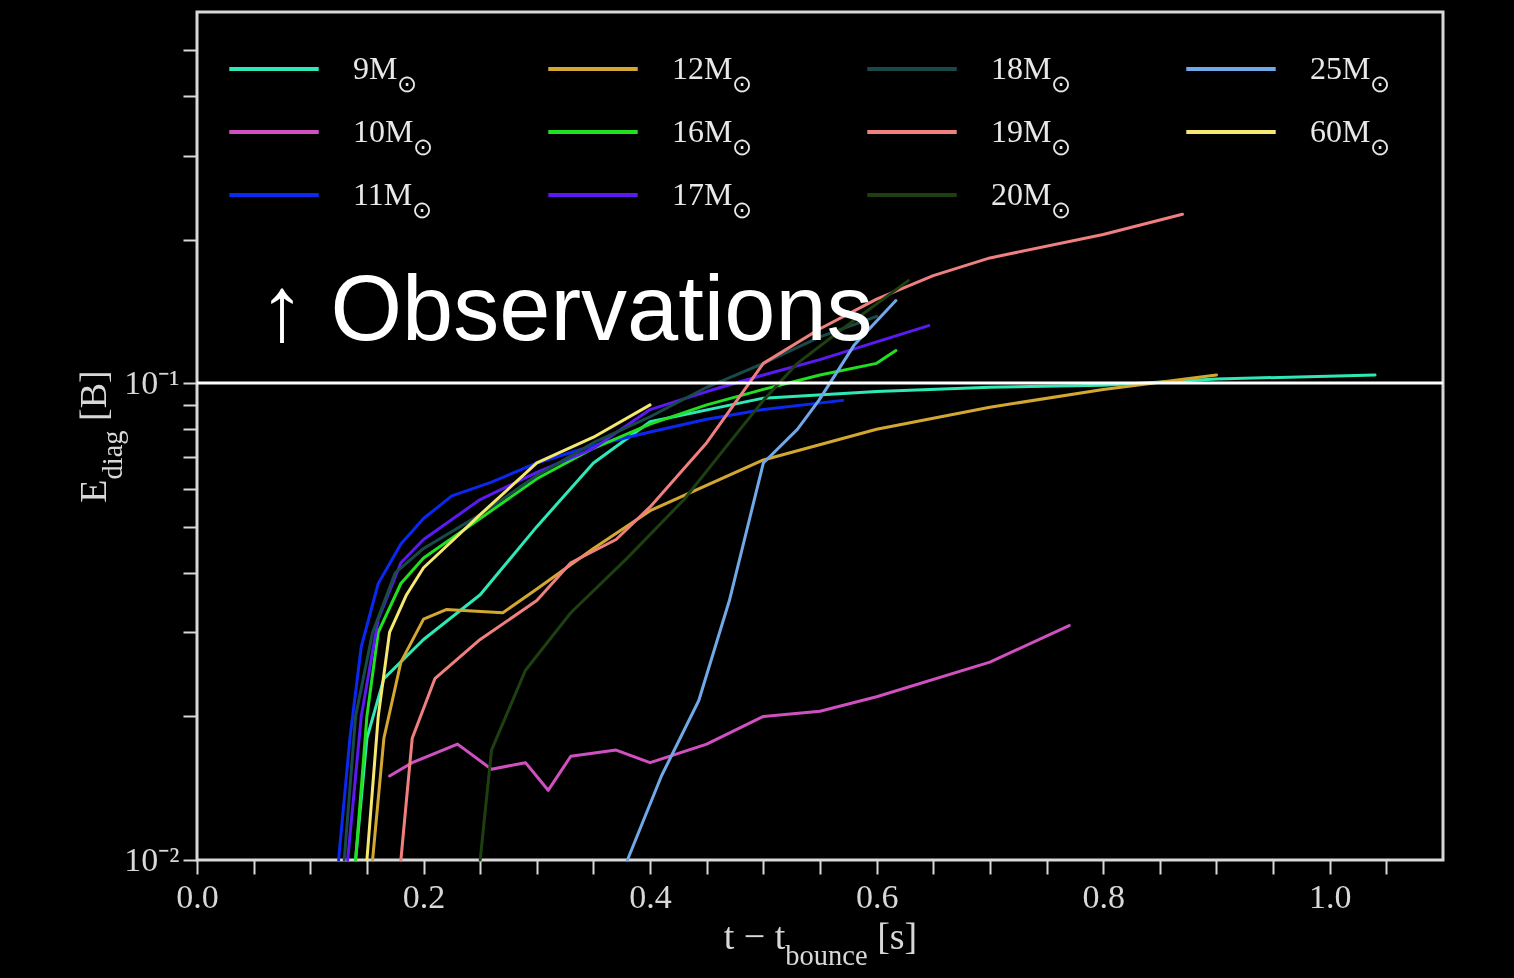 The image size is (1514, 978). I want to click on legend-label: 11M$_{⊙}$, so click(393, 199).